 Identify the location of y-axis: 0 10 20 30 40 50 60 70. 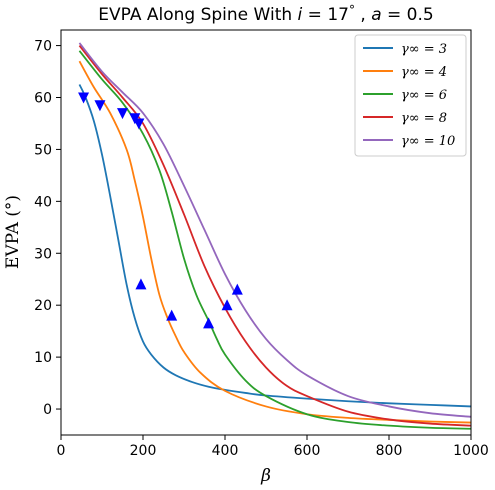
(47, 228).